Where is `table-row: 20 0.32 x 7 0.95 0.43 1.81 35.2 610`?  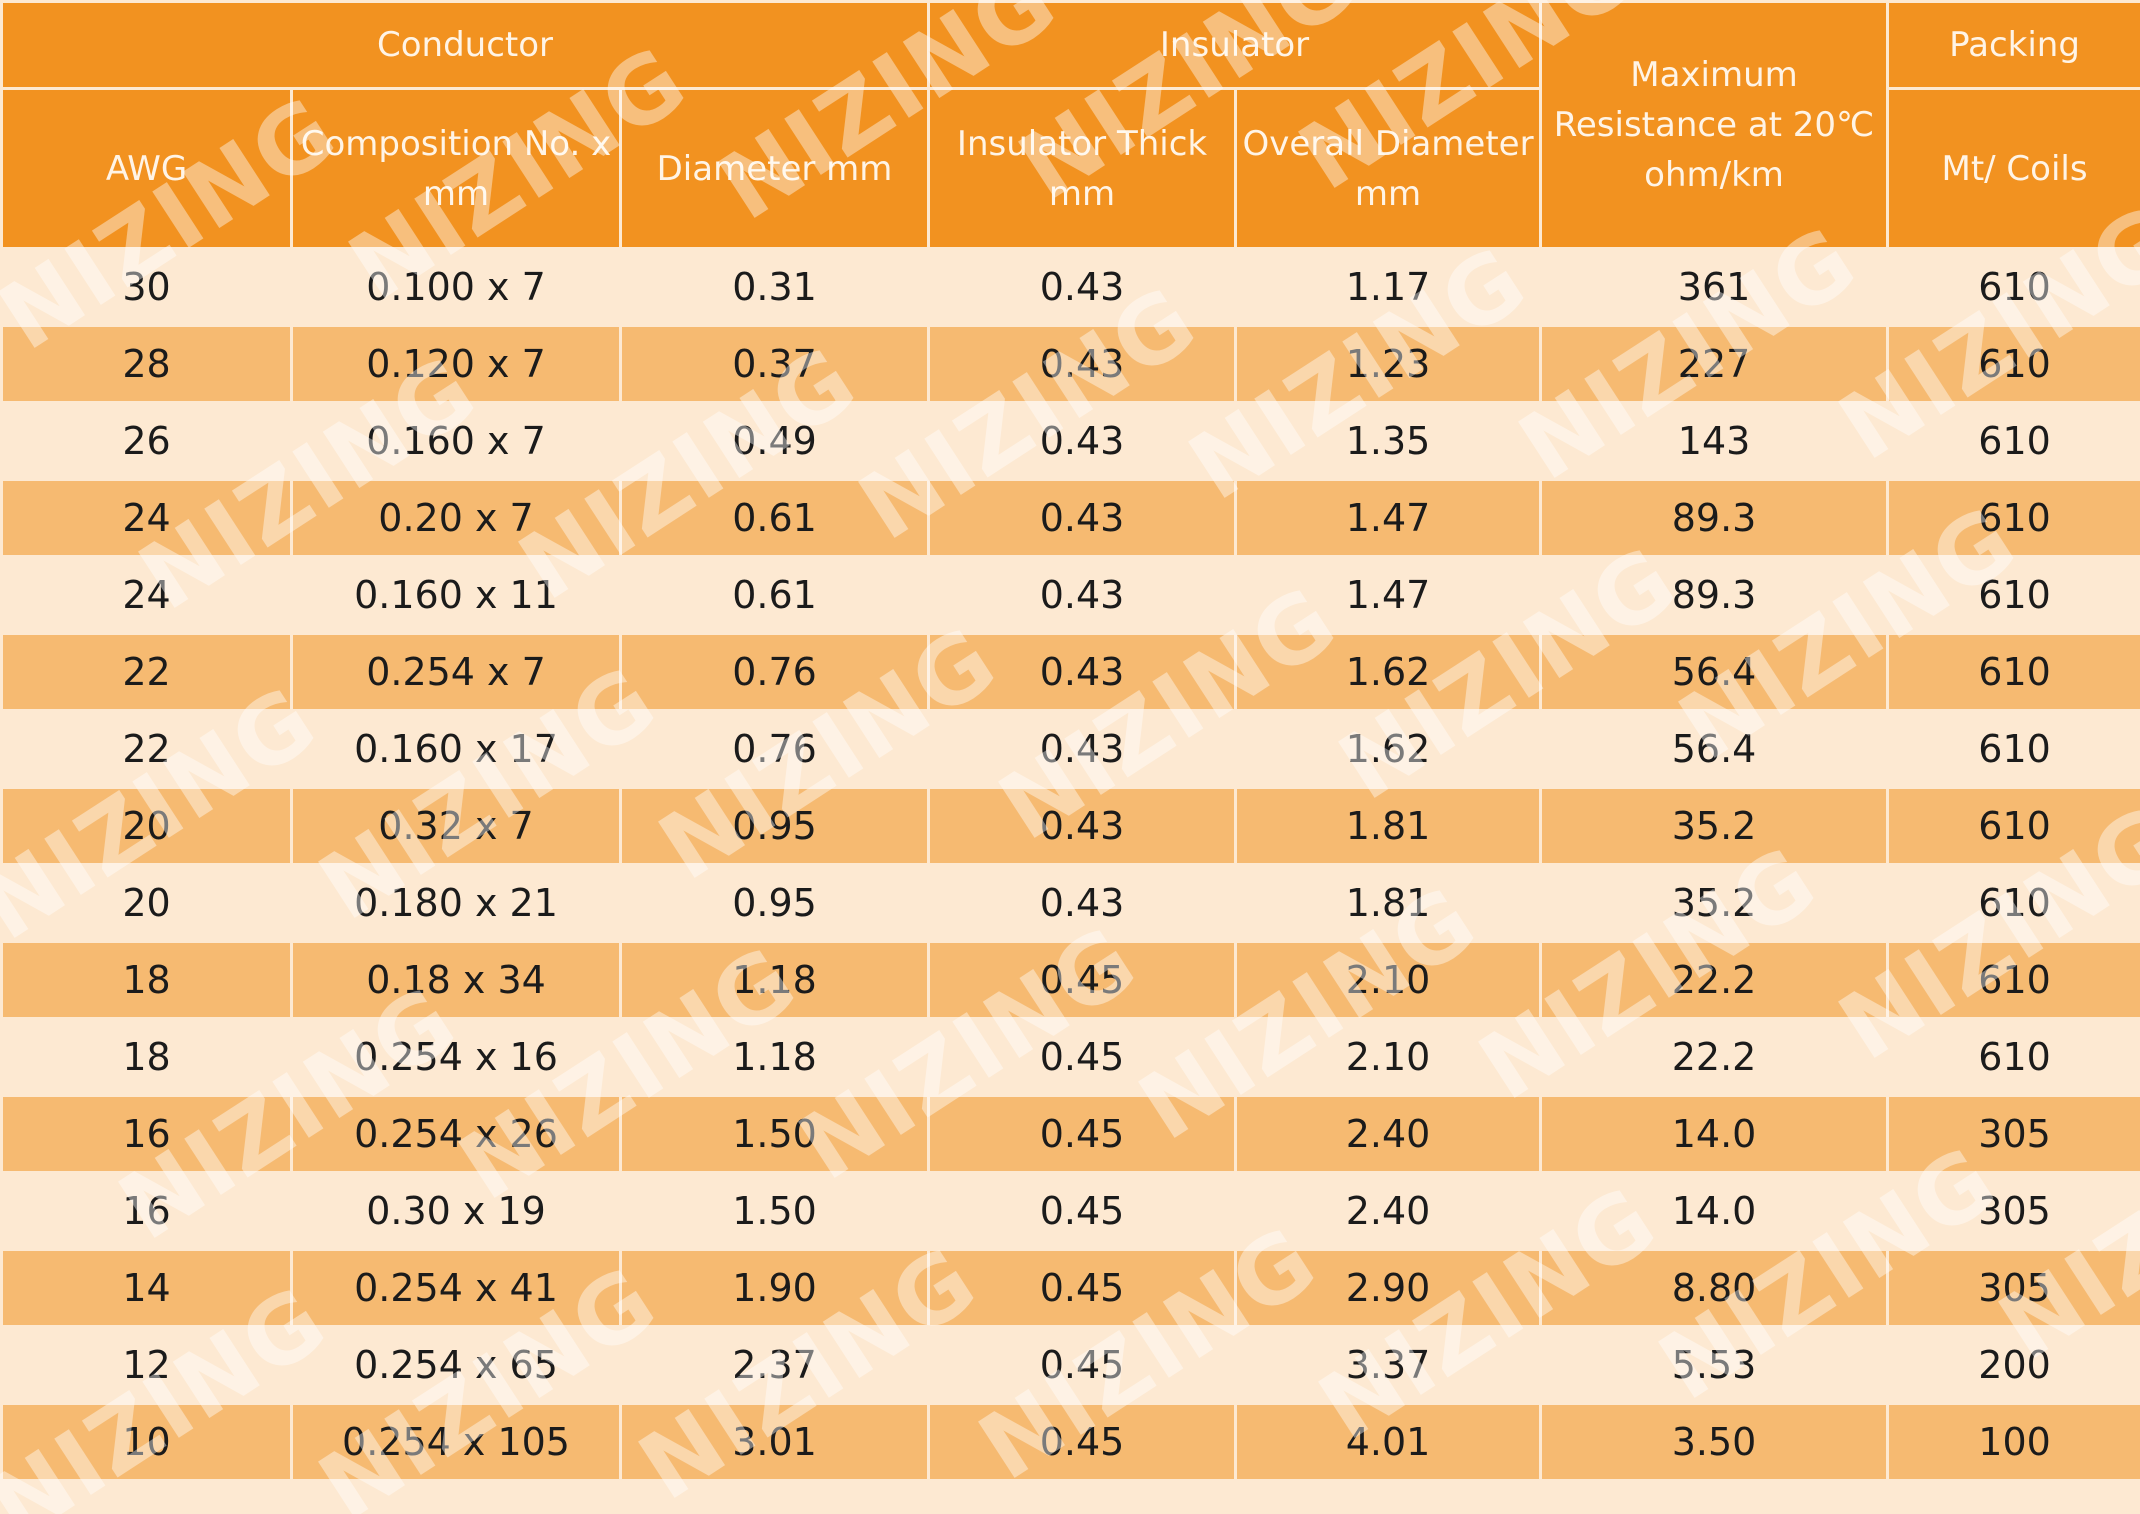
table-row: 20 0.32 x 7 0.95 0.43 1.81 35.2 610 is located at coordinates (1070, 826).